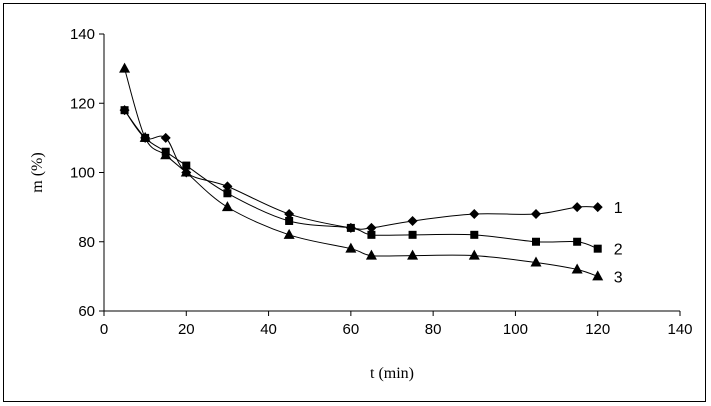  What do you see at coordinates (82, 103) in the screenshot?
I see `y-tick-label: 120` at bounding box center [82, 103].